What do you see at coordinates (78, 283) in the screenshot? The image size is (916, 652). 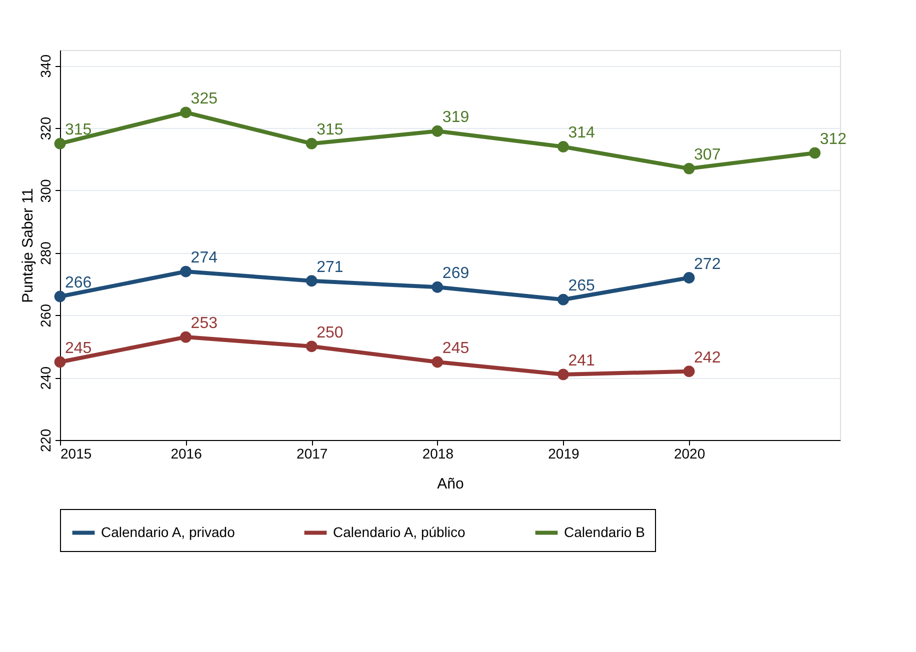 I see `data-label: 266` at bounding box center [78, 283].